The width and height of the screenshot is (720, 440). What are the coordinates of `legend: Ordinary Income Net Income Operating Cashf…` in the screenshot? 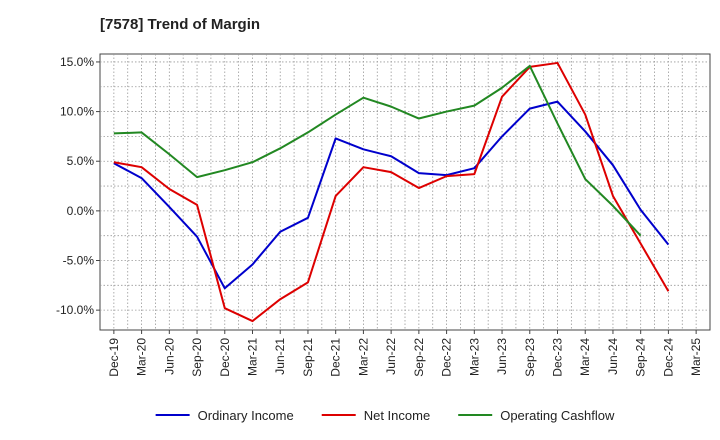 It's located at (385, 415).